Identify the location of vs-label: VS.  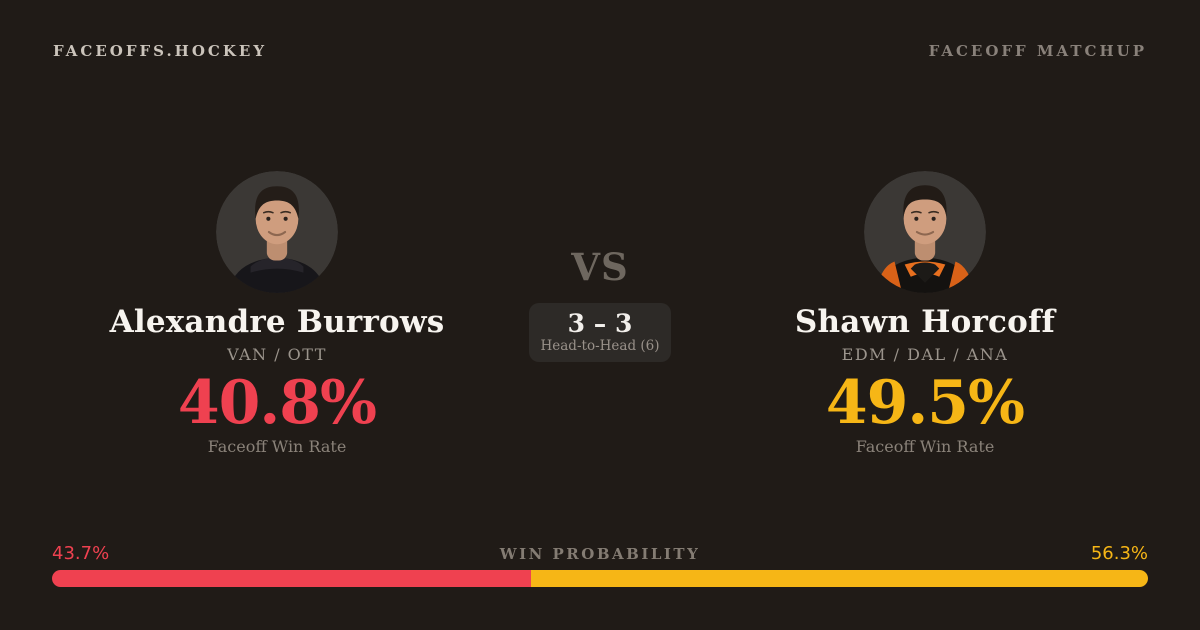
(600, 267).